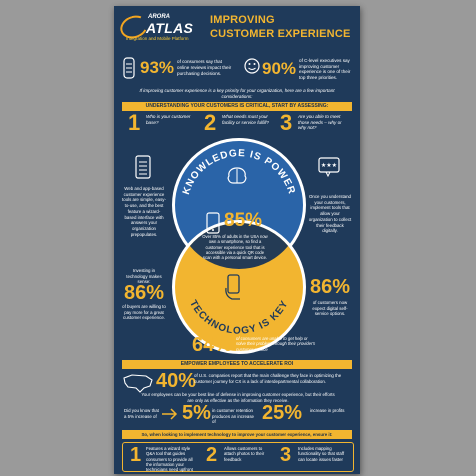 The width and height of the screenshot is (476, 476). I want to click on stat-value: 90%, so click(279, 69).